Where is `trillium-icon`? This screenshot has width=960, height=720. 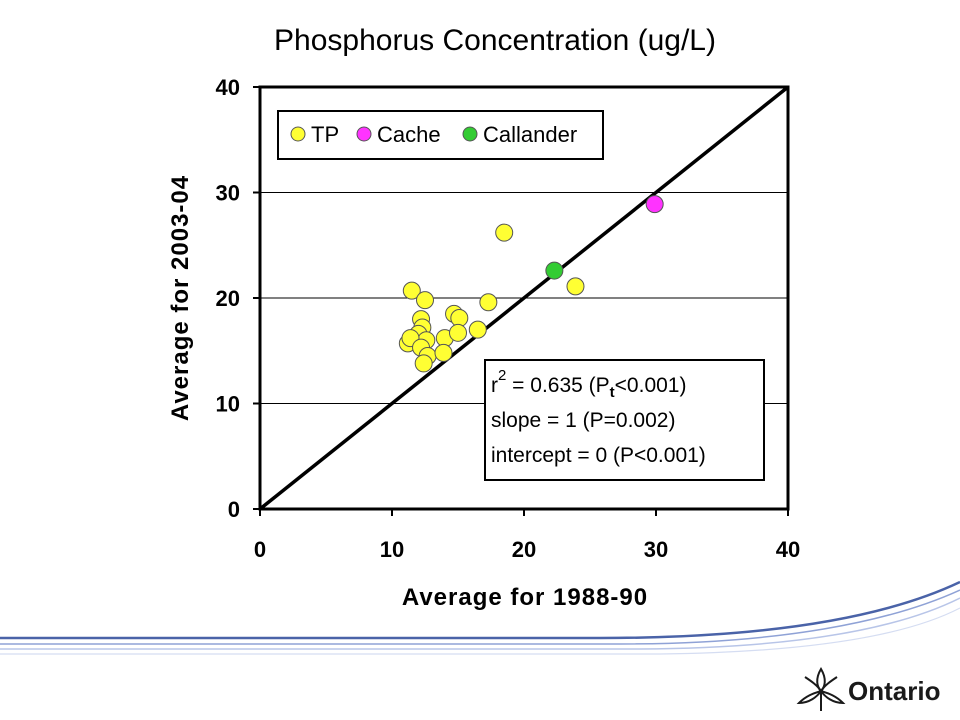
trillium-icon is located at coordinates (821, 689).